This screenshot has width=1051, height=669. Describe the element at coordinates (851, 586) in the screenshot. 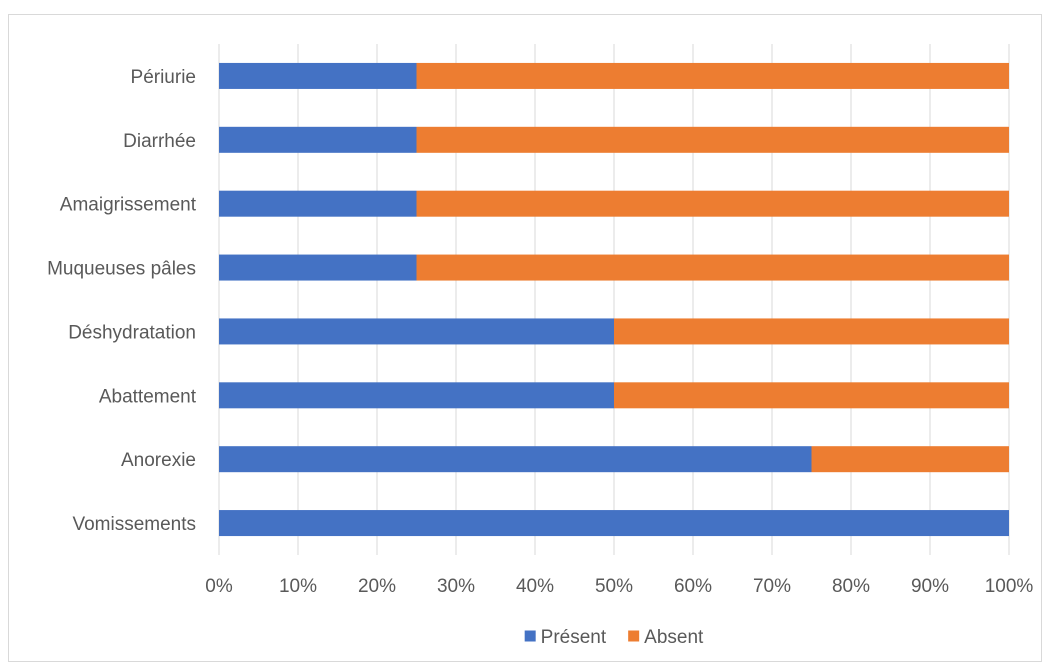

I see `x-tick-label: 80%` at that location.